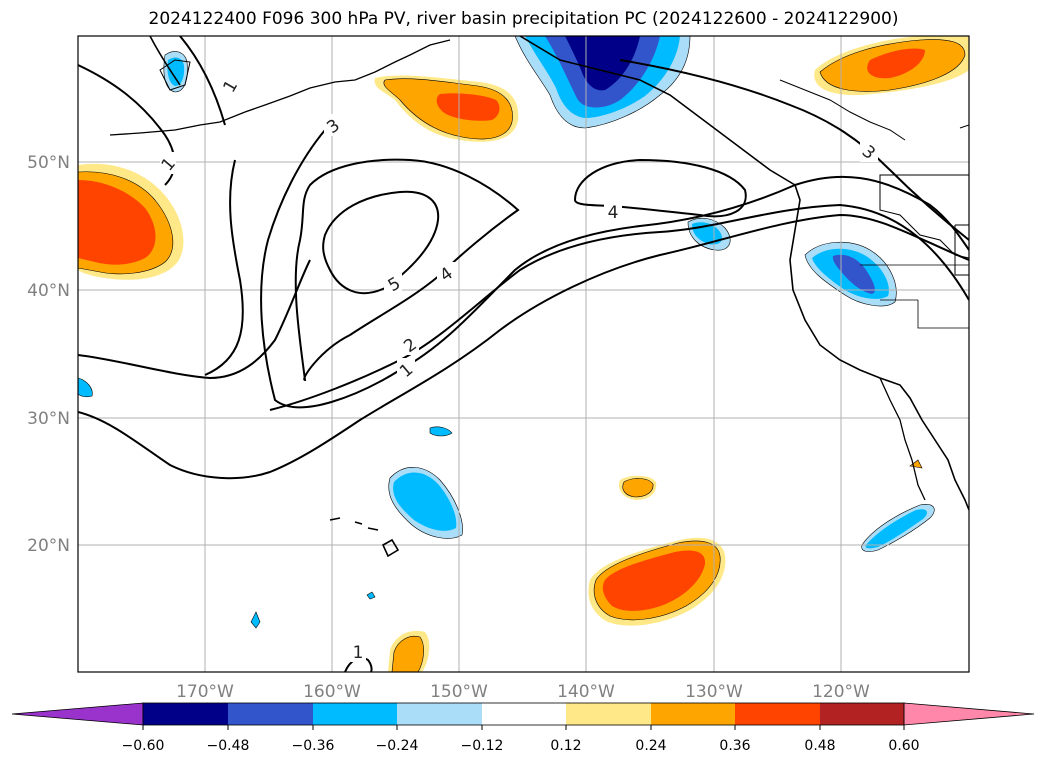 The height and width of the screenshot is (765, 1047). I want to click on lat-label-30n: 30°N, so click(48, 419).